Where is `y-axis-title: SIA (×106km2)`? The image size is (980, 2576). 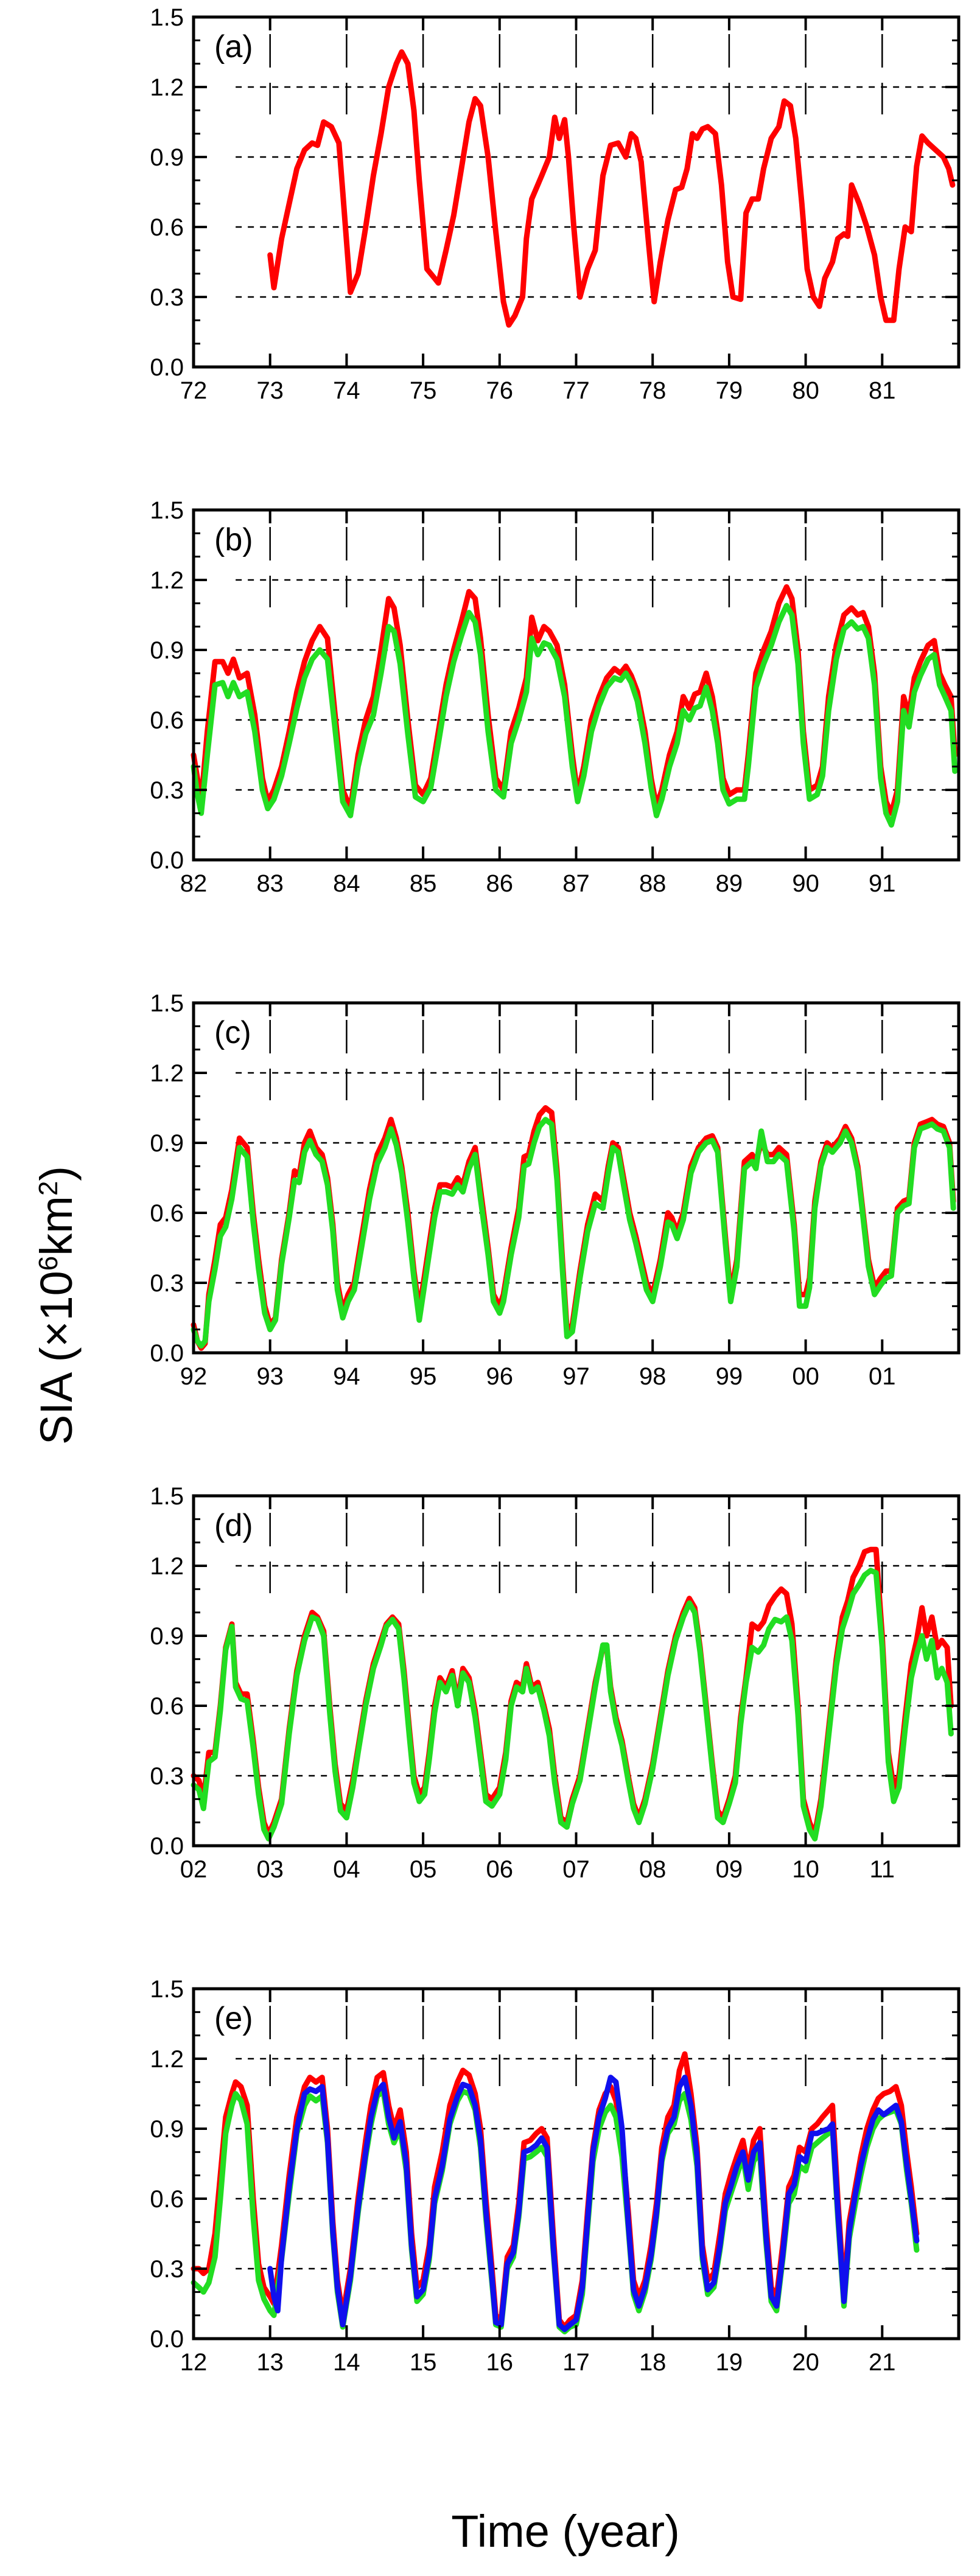
y-axis-title: SIA (×106km2) is located at coordinates (56, 1305).